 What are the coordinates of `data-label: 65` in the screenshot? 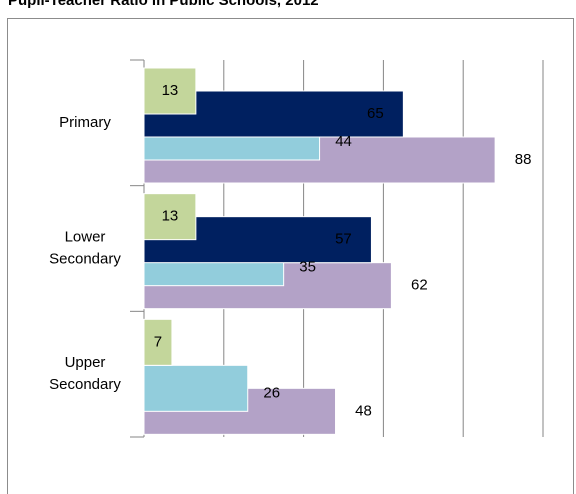 It's located at (375, 113).